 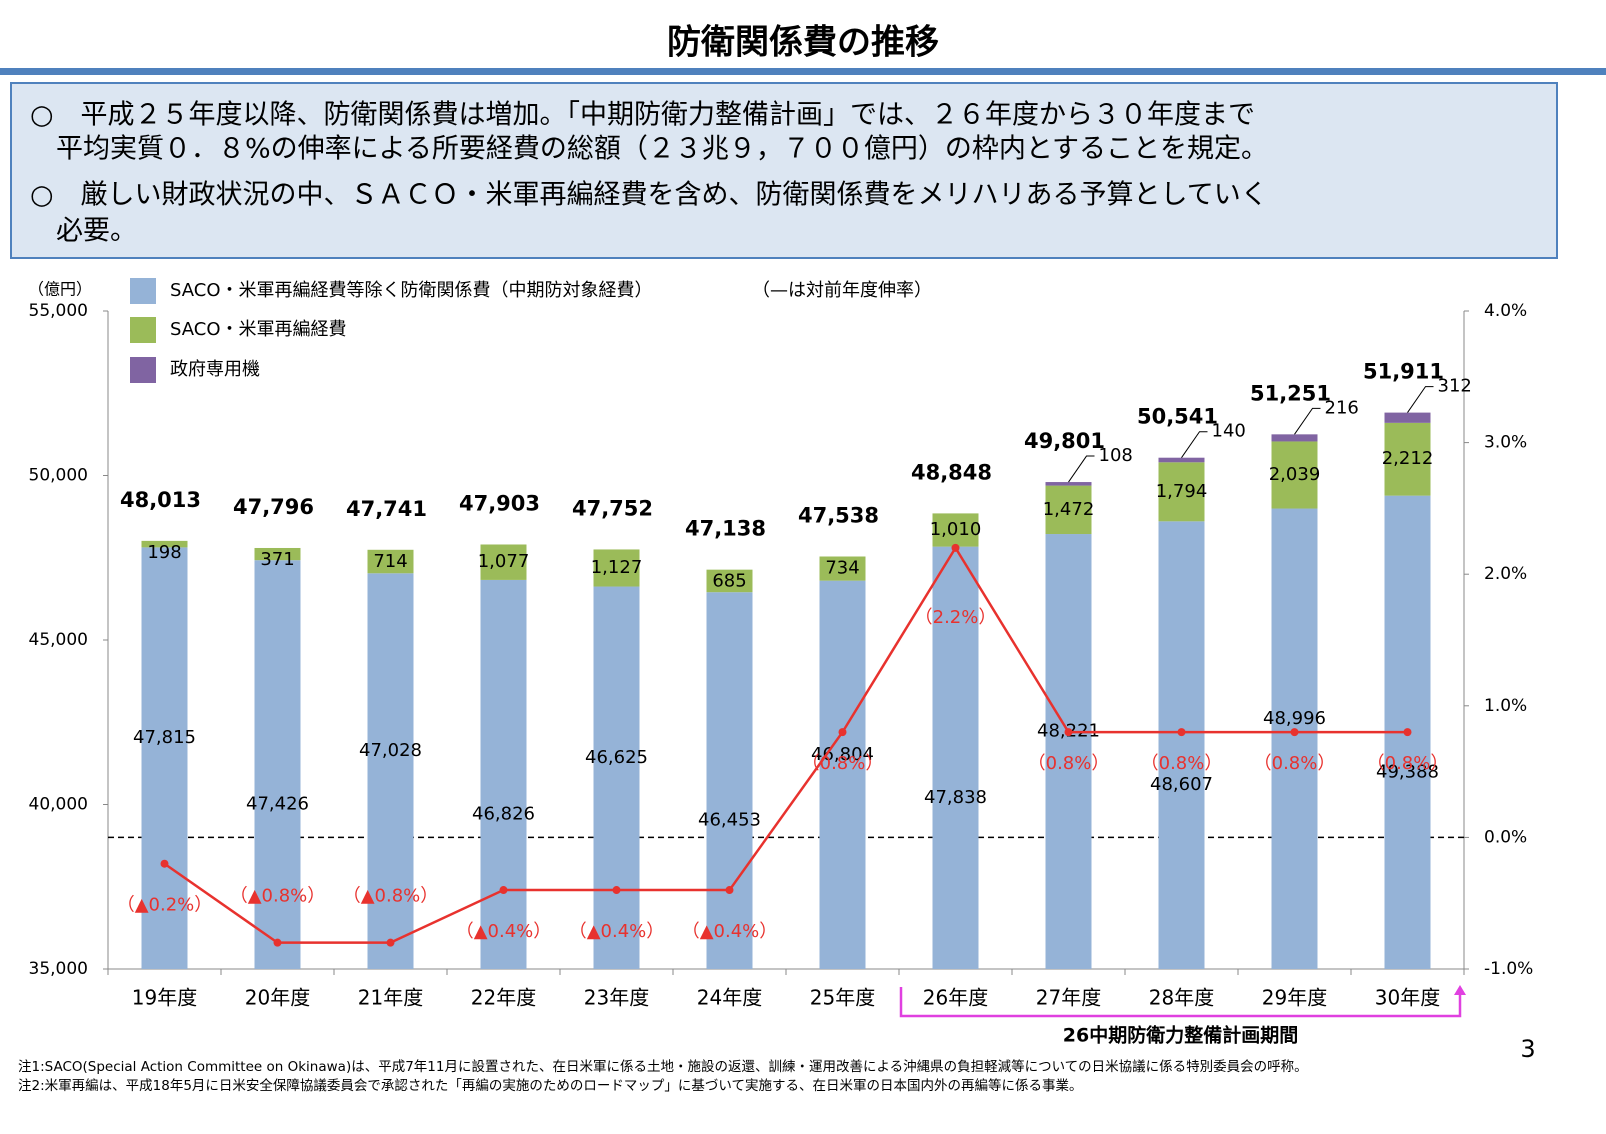 What do you see at coordinates (612, 508) in the screenshot?
I see `total-label: 47,752` at bounding box center [612, 508].